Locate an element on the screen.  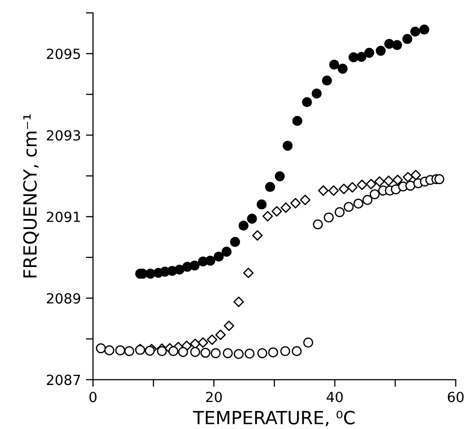
x-tick-label: 40 is located at coordinates (334, 397).